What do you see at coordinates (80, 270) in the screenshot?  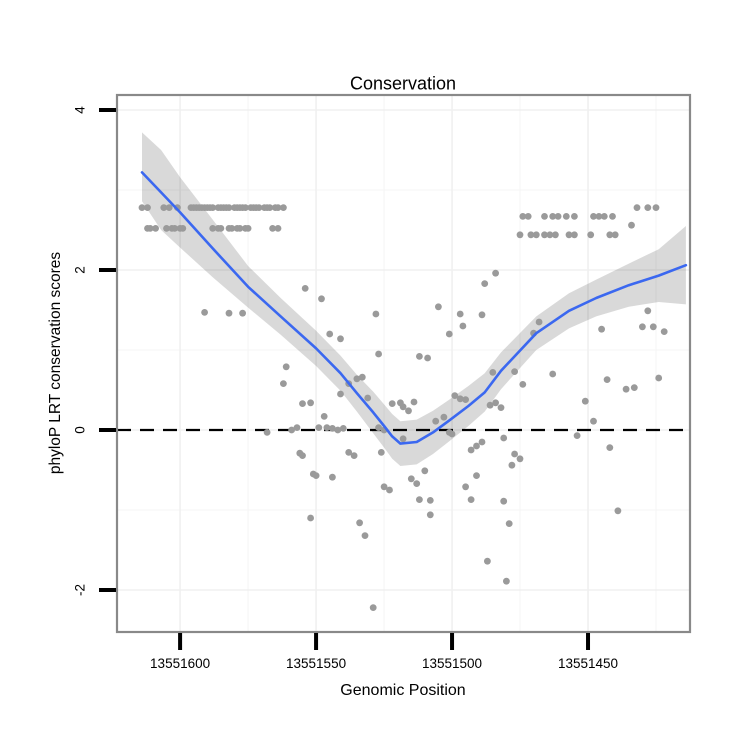 I see `y-tick-label: 2` at bounding box center [80, 270].